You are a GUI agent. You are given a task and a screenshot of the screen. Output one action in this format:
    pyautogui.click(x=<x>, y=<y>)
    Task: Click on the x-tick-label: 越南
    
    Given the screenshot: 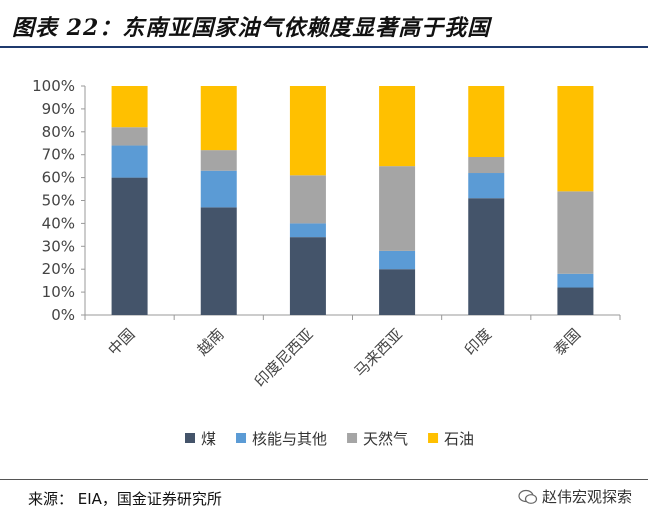 What is the action you would take?
    pyautogui.click(x=211, y=342)
    